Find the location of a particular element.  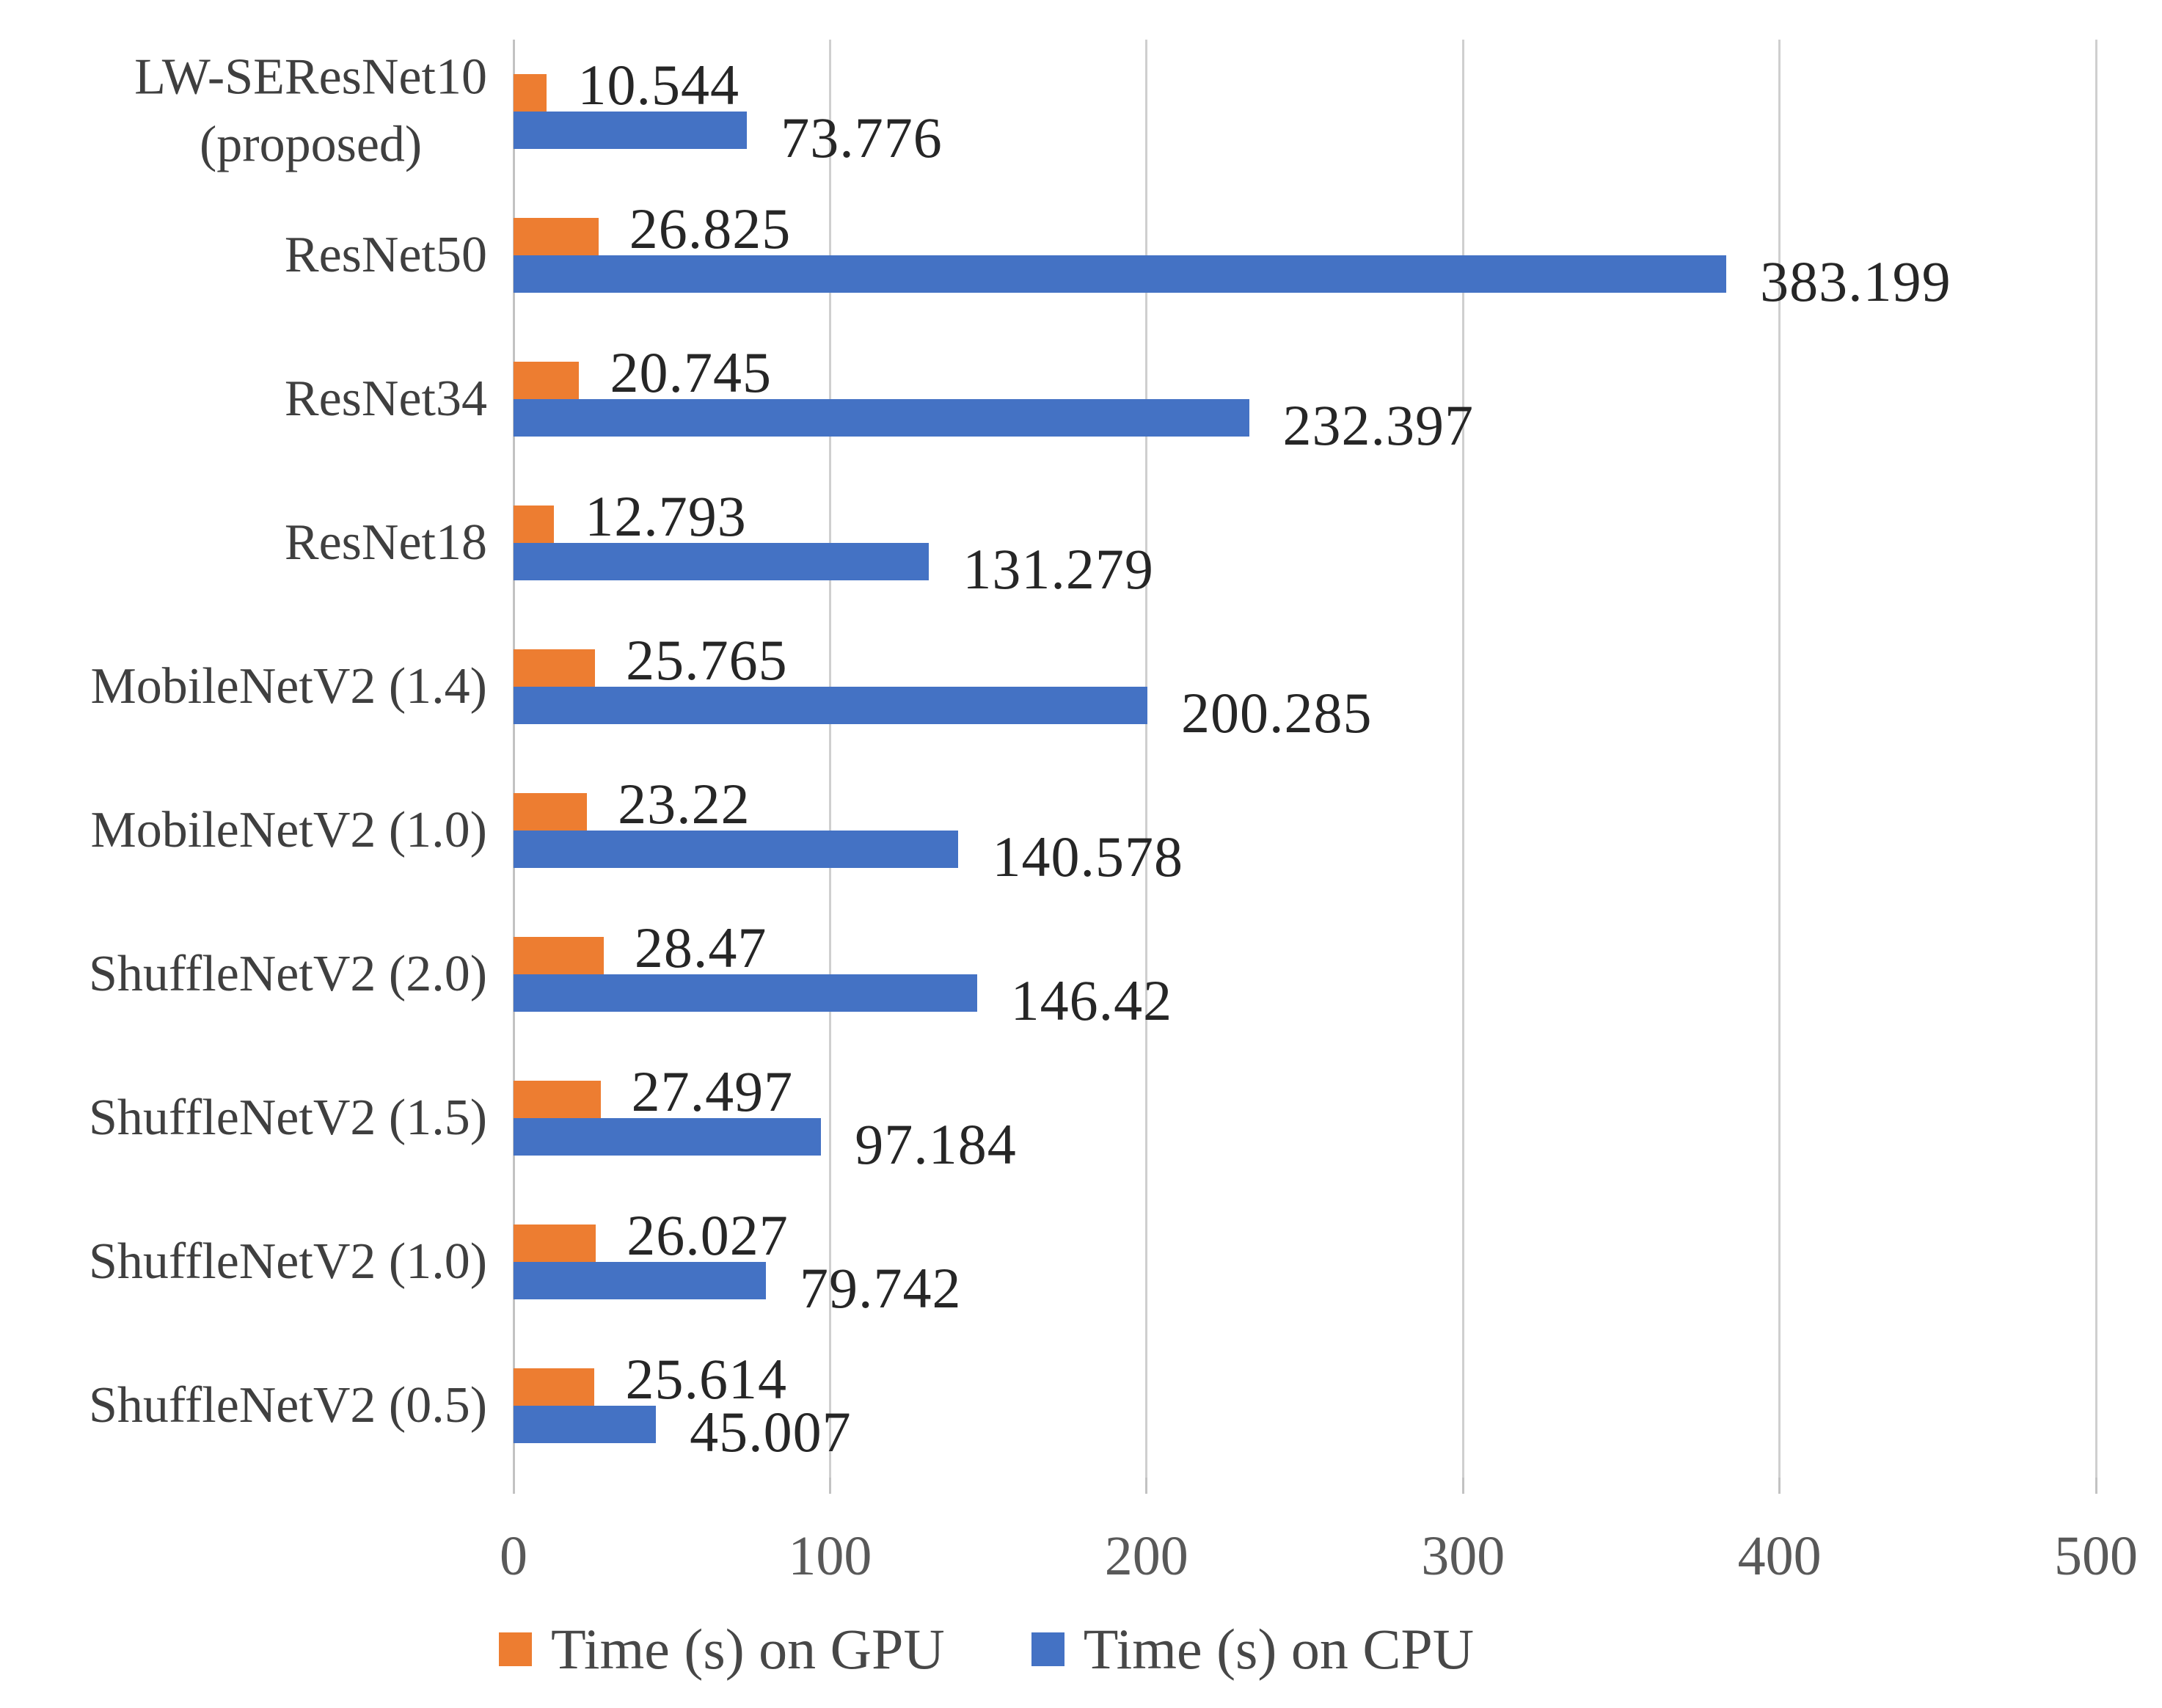

cpu-value-label: 146.42 is located at coordinates (1091, 1000).